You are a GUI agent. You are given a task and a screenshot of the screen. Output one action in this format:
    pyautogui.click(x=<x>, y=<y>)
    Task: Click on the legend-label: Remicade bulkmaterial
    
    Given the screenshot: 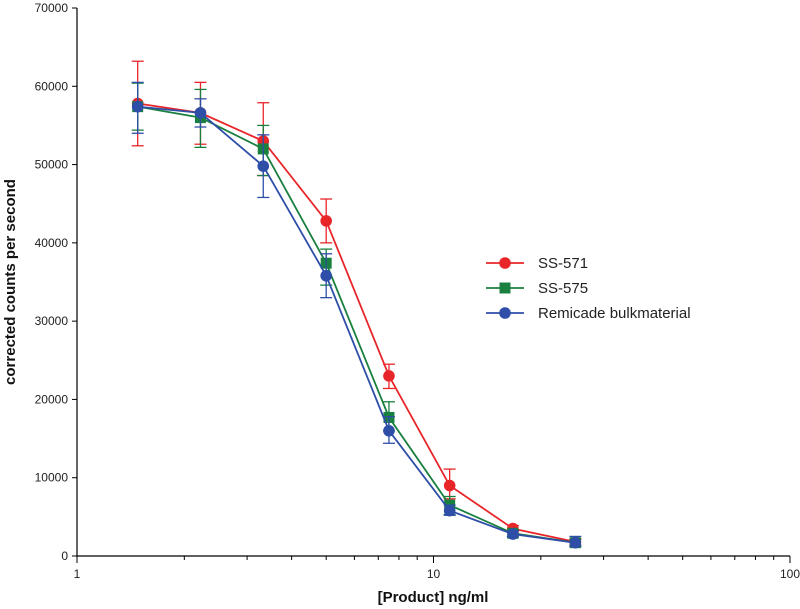 What is the action you would take?
    pyautogui.click(x=614, y=313)
    